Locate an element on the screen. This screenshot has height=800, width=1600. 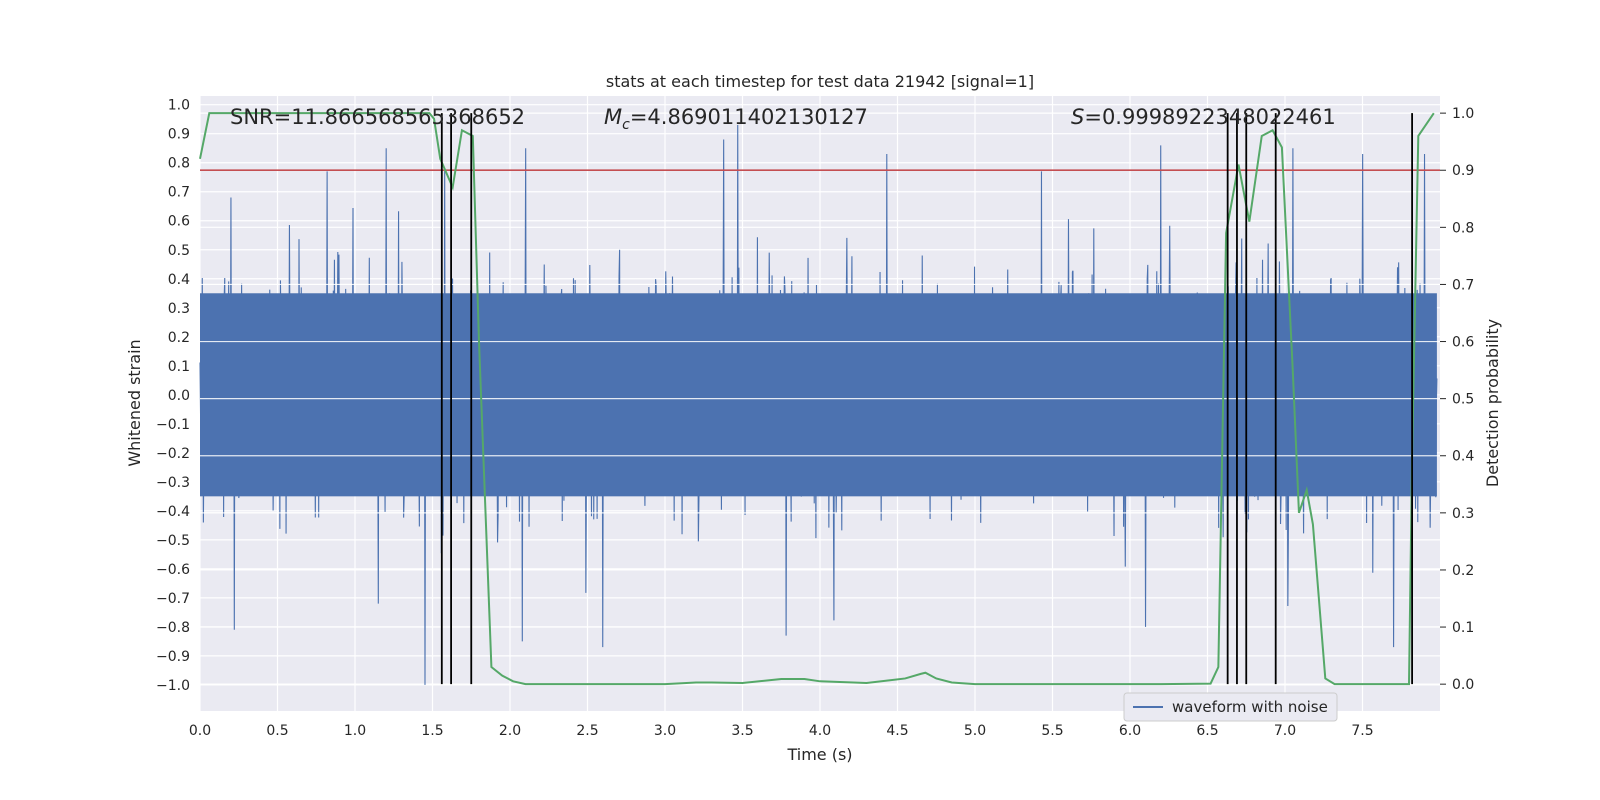
x-tick-label: 3.0 is located at coordinates (665, 731).